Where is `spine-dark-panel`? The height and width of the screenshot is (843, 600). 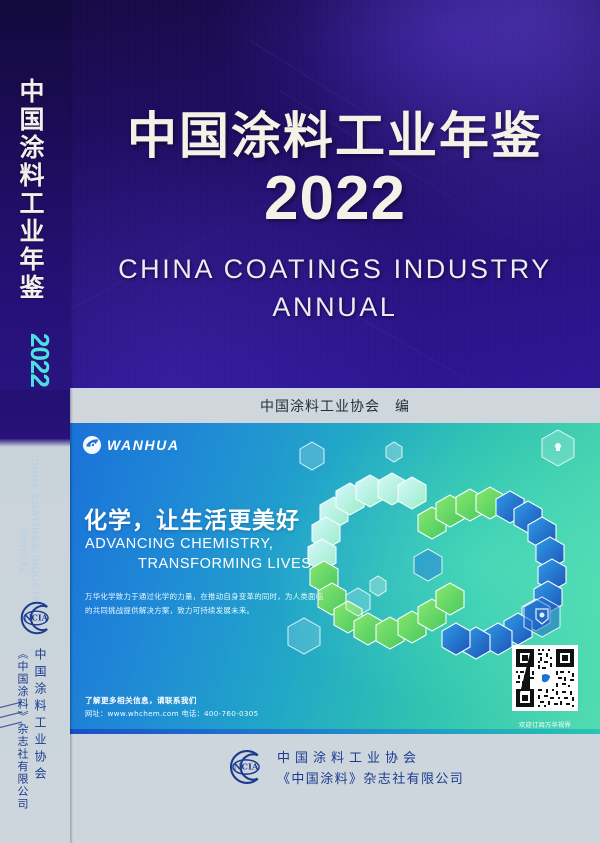
spine-dark-panel is located at coordinates (35, 195).